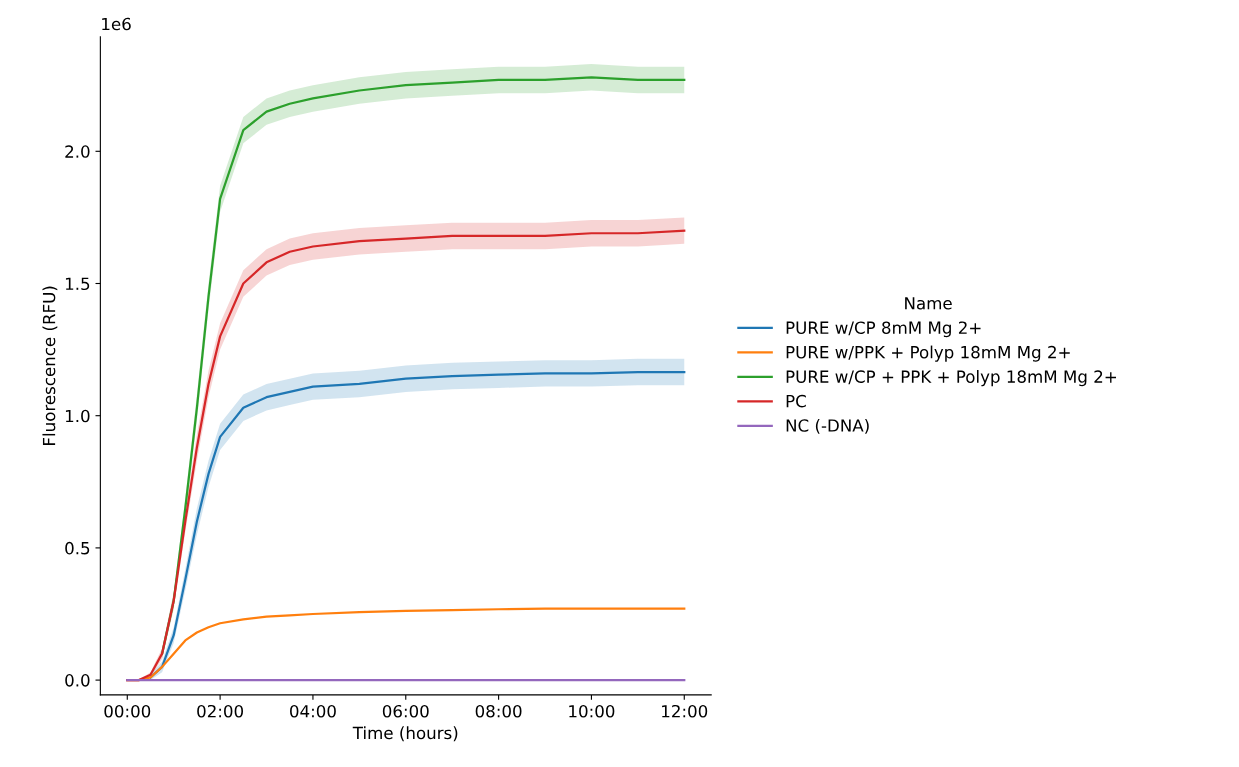  What do you see at coordinates (127, 711) in the screenshot?
I see `x-tick-label: 00:00` at bounding box center [127, 711].